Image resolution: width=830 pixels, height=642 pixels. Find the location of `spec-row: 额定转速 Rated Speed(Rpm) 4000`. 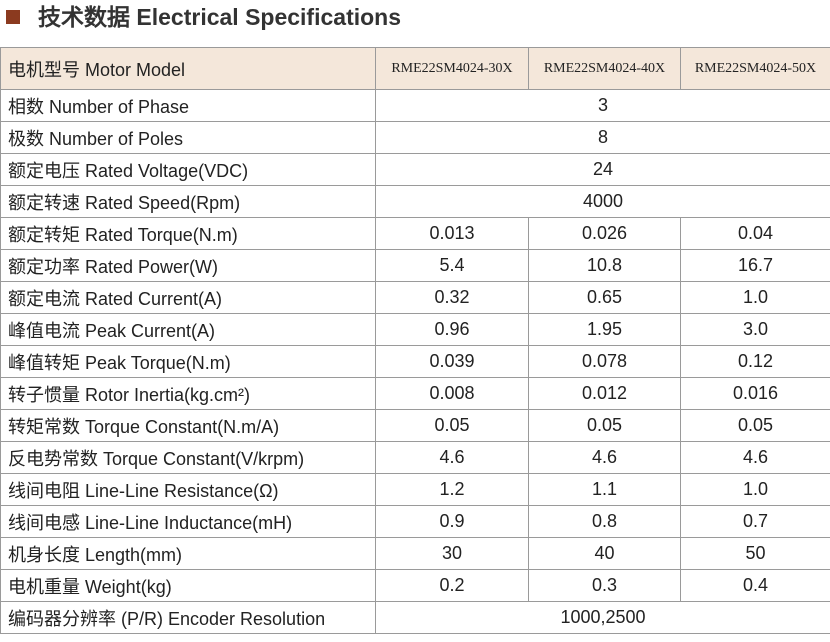

spec-row: 额定转速 Rated Speed(Rpm) 4000 is located at coordinates (415, 201).